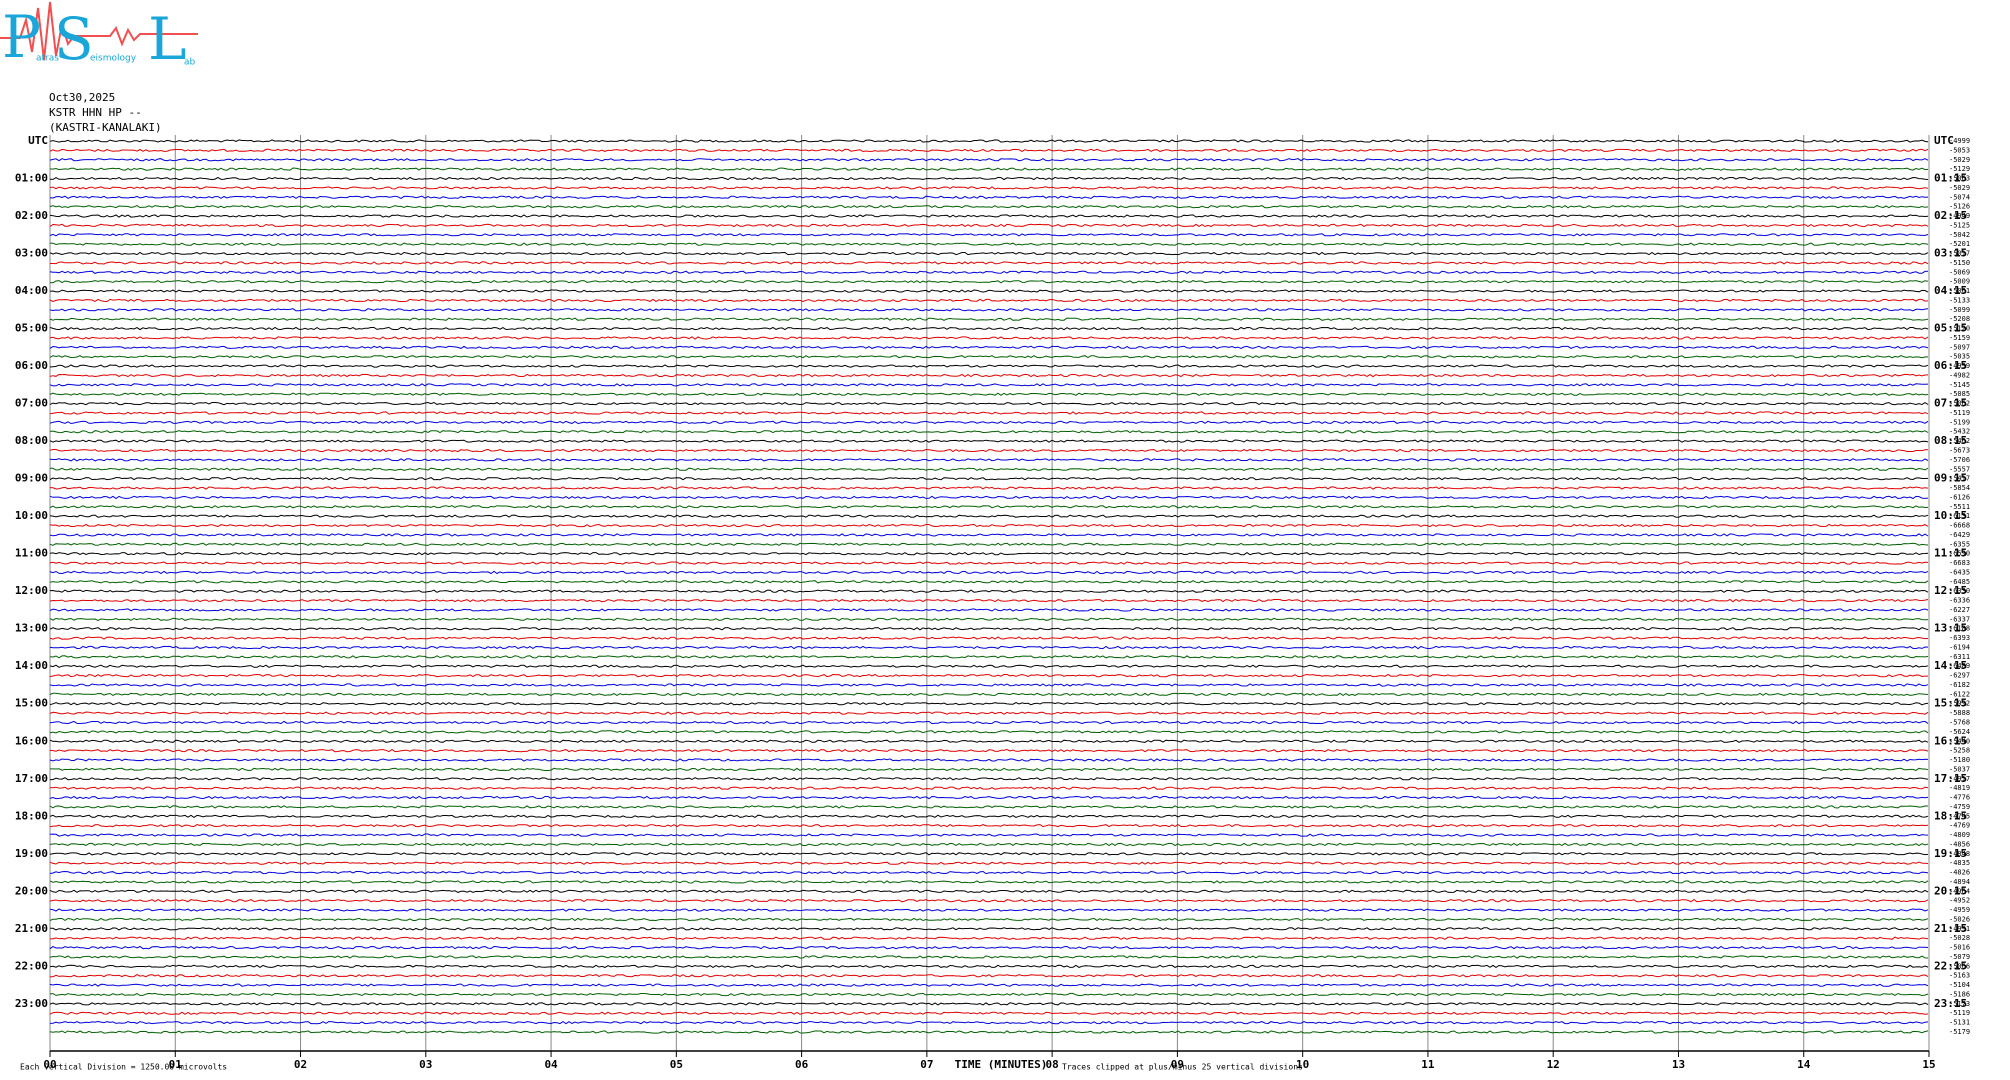  I want to click on offset-label: -5120, so click(1959, 329).